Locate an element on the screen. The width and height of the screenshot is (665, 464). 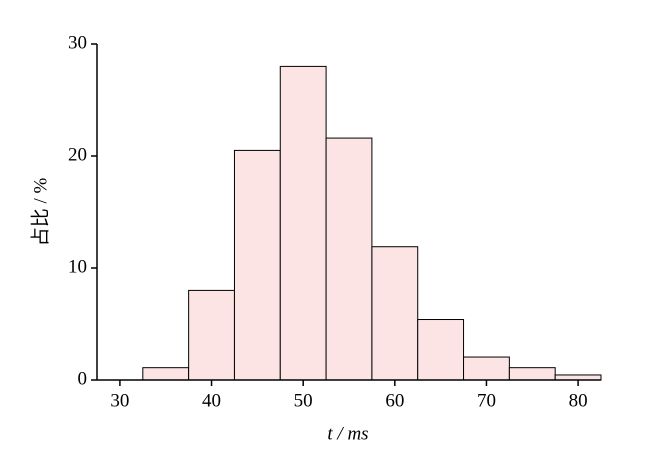
y-tick-label: 0 is located at coordinates (83, 378).